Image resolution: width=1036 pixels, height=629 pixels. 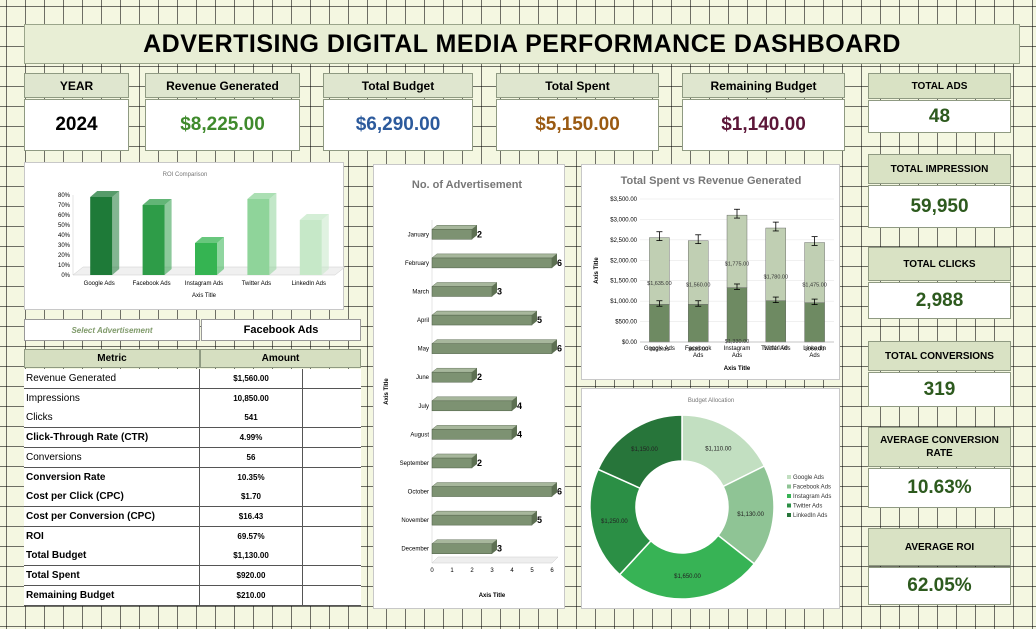 I want to click on roi-x-tick: Instagram Ads, so click(x=204, y=284).